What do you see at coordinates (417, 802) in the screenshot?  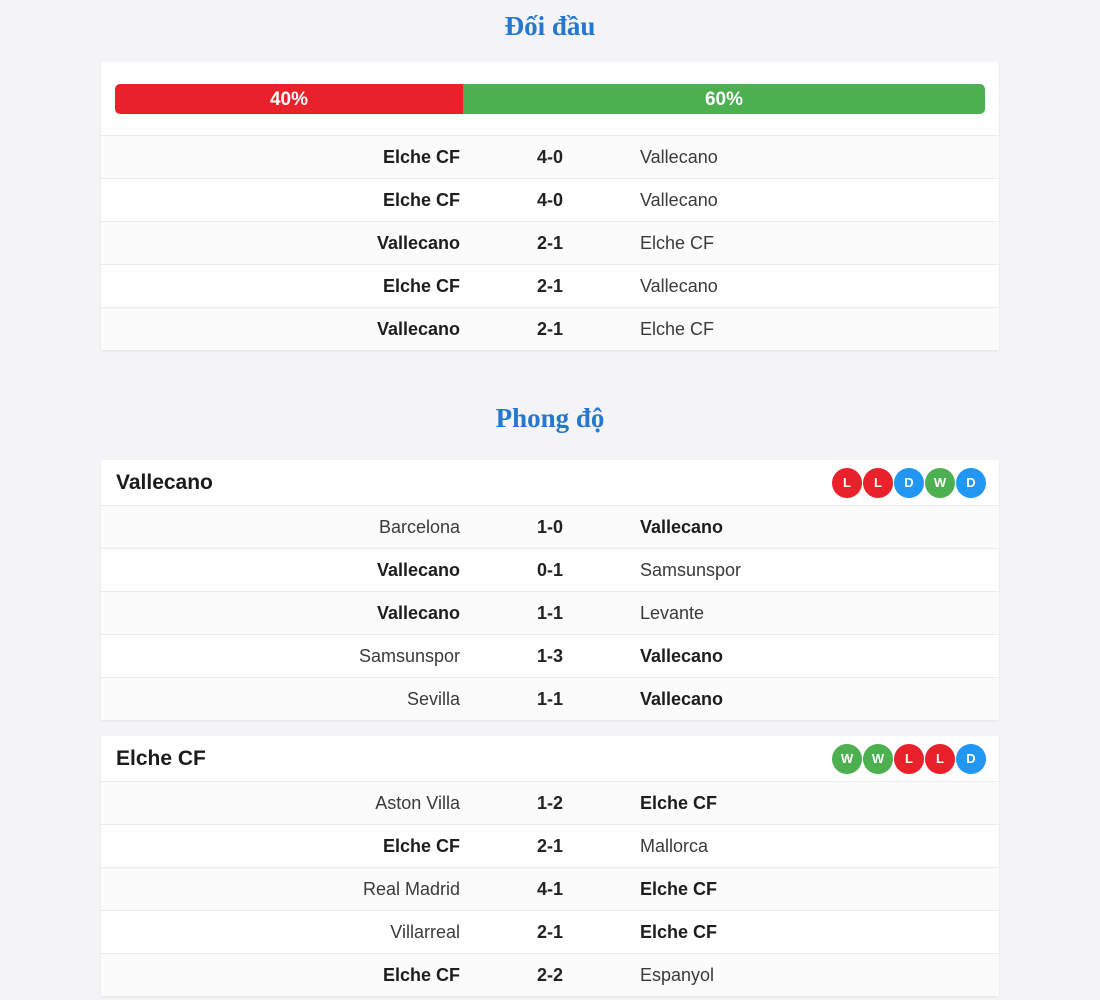 I see `home-team-name: Aston Villa` at bounding box center [417, 802].